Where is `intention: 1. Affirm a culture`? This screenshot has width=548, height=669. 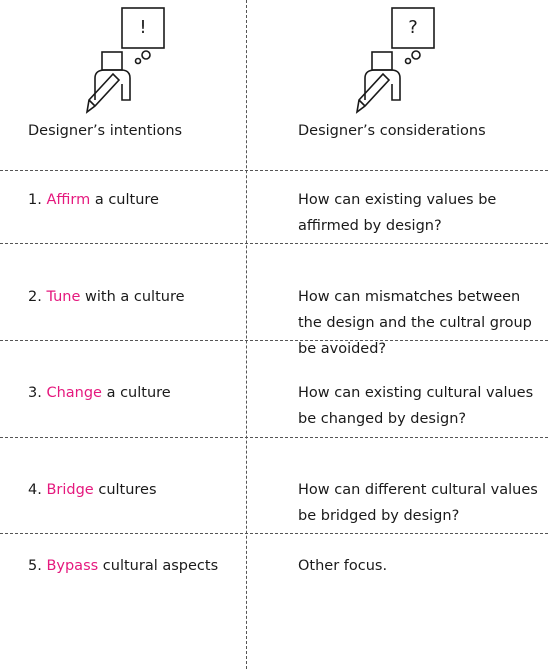 intention: 1. Affirm a culture is located at coordinates (135, 200).